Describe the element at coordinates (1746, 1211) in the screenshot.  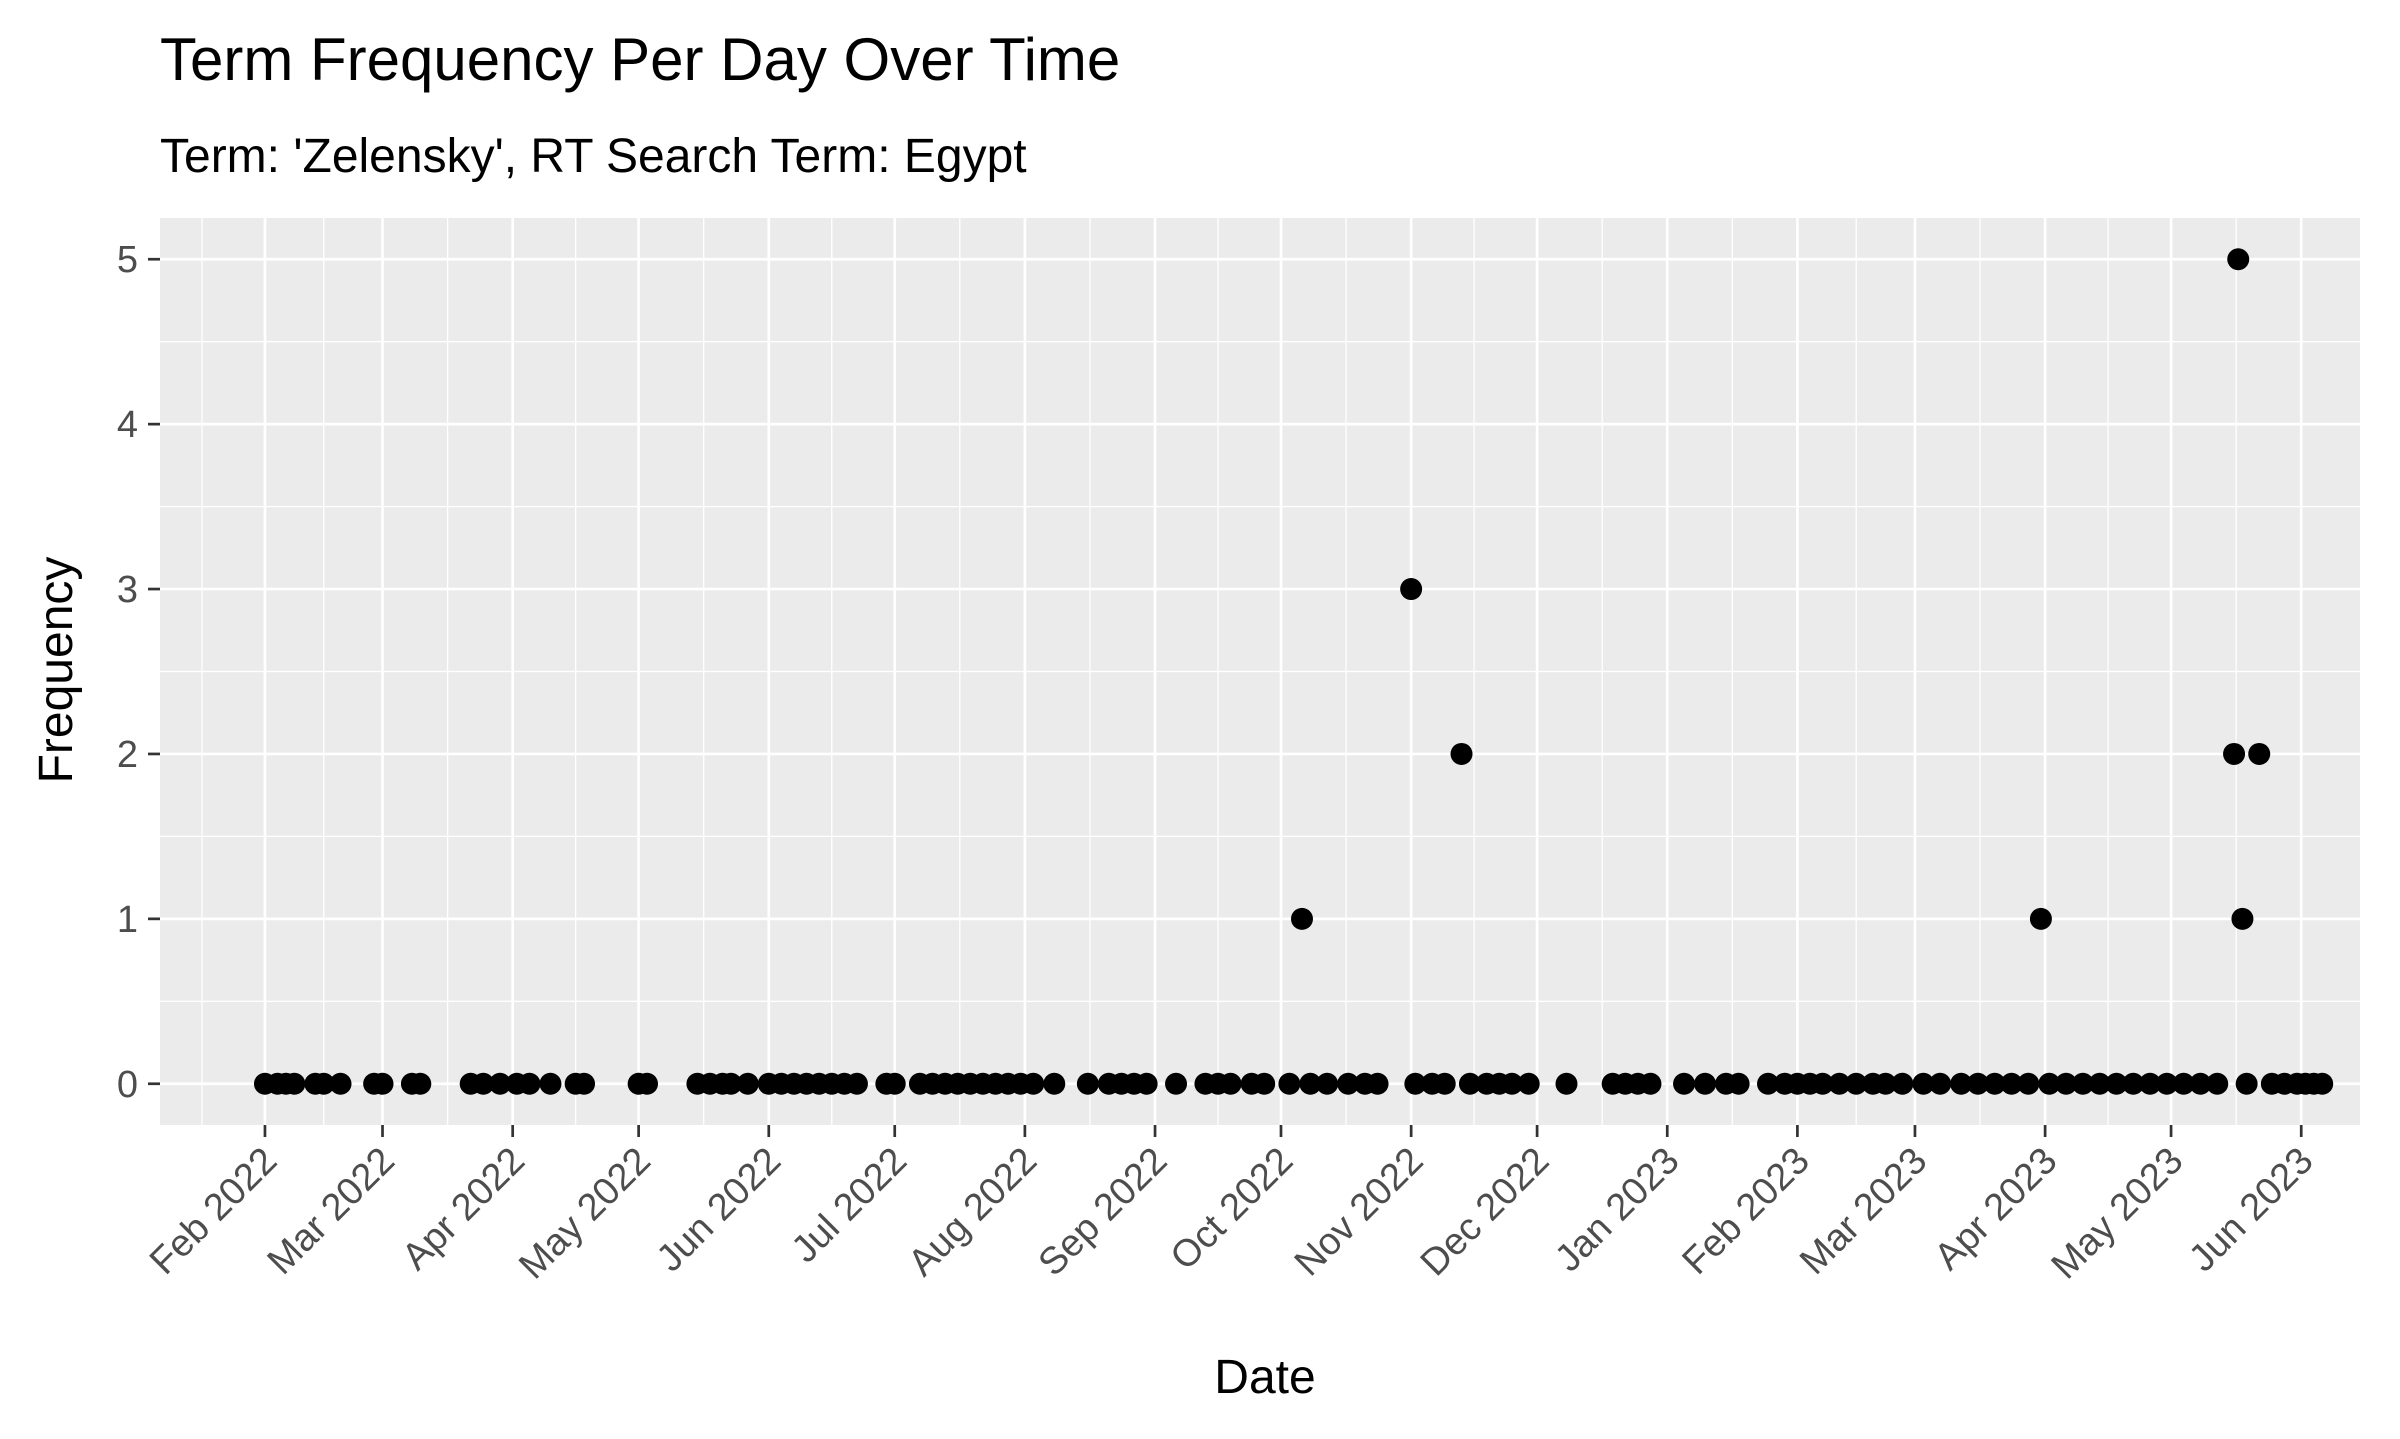
I see `x-tick-label: Feb 2023` at that location.